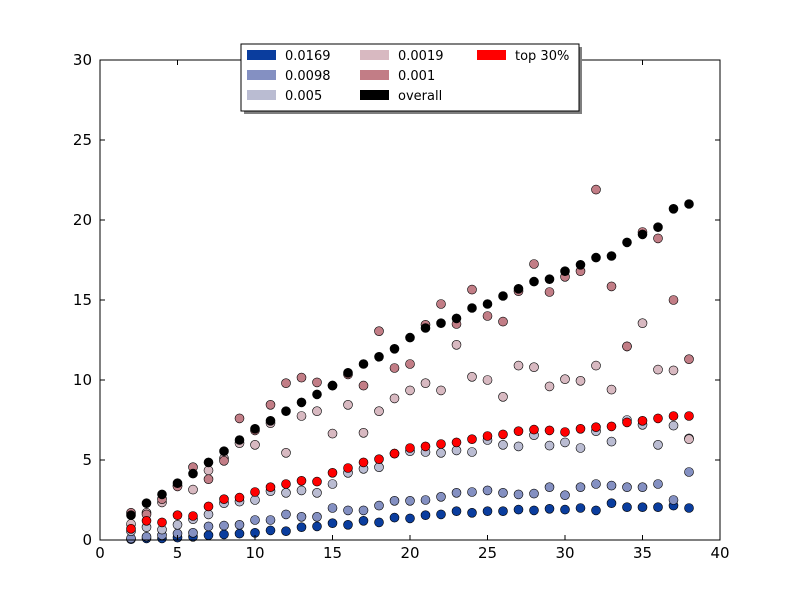  What do you see at coordinates (82, 60) in the screenshot?
I see `y-tick-label: 30` at bounding box center [82, 60].